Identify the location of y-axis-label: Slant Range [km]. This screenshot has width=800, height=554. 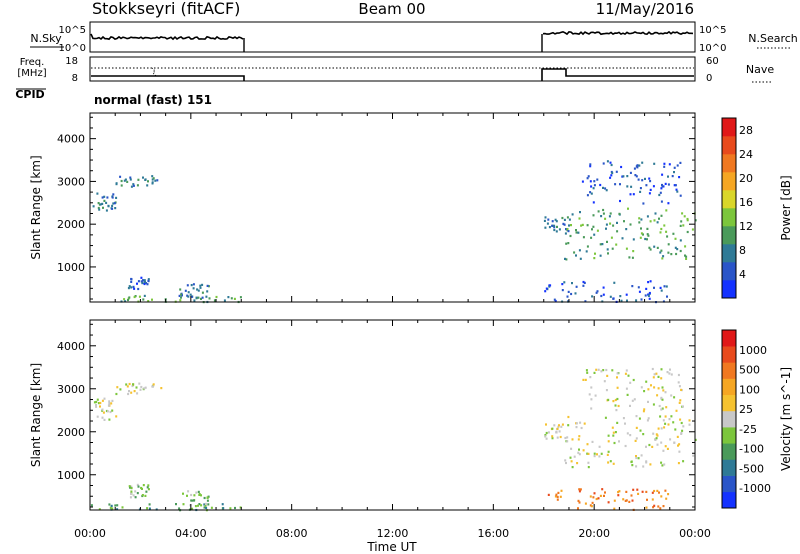
(36, 207).